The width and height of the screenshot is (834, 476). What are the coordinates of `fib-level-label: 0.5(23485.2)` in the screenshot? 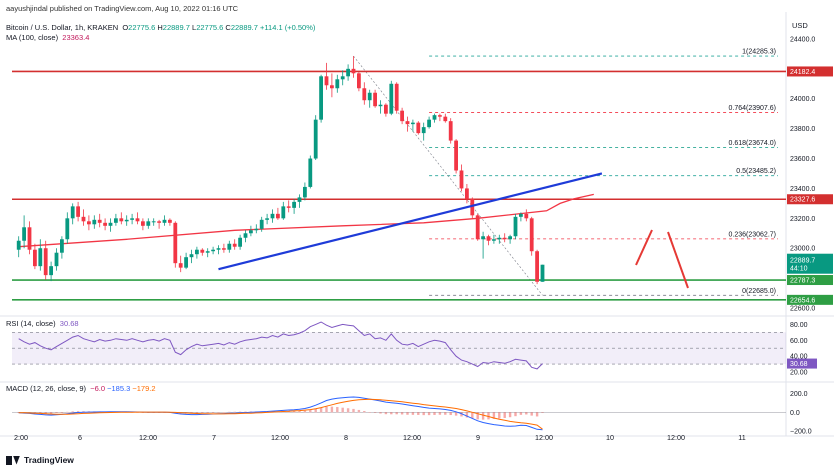 It's located at (756, 171).